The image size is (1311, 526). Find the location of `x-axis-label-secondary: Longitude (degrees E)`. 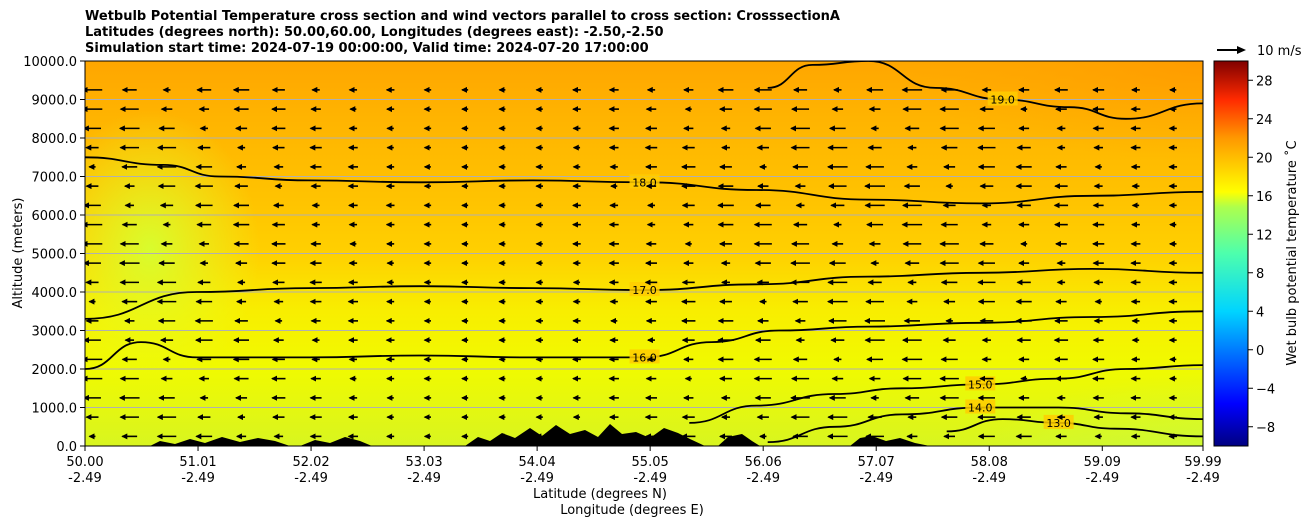

x-axis-label-secondary: Longitude (degrees E) is located at coordinates (632, 510).